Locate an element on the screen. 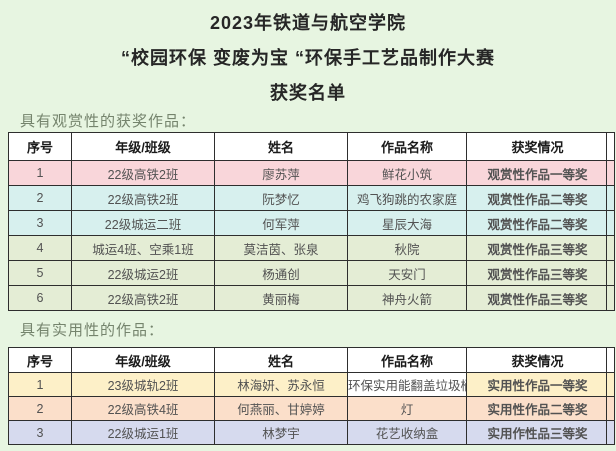 Image resolution: width=616 pixels, height=451 pixels. row-index-cell: 4 is located at coordinates (40, 248).